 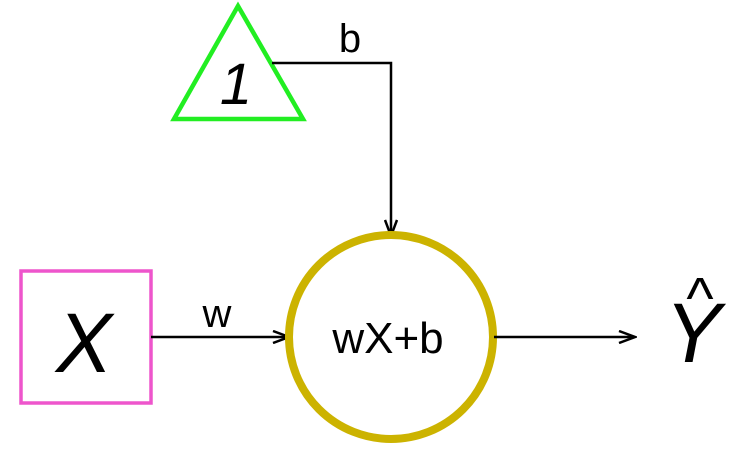 I want to click on input-node-label: X, so click(x=84, y=343).